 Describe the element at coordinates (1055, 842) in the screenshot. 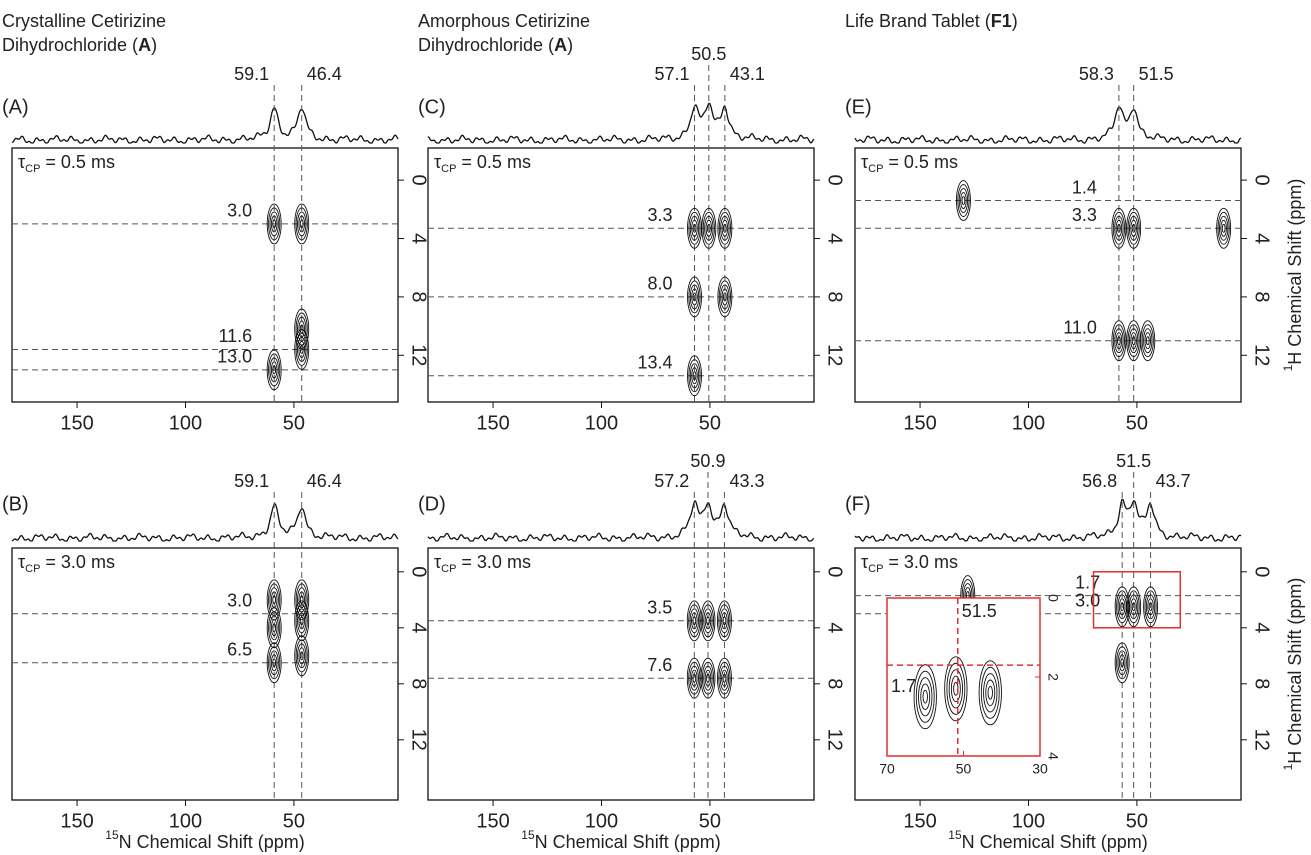

I see `x-axis-title-part: N Chemical Shift (ppm)` at that location.